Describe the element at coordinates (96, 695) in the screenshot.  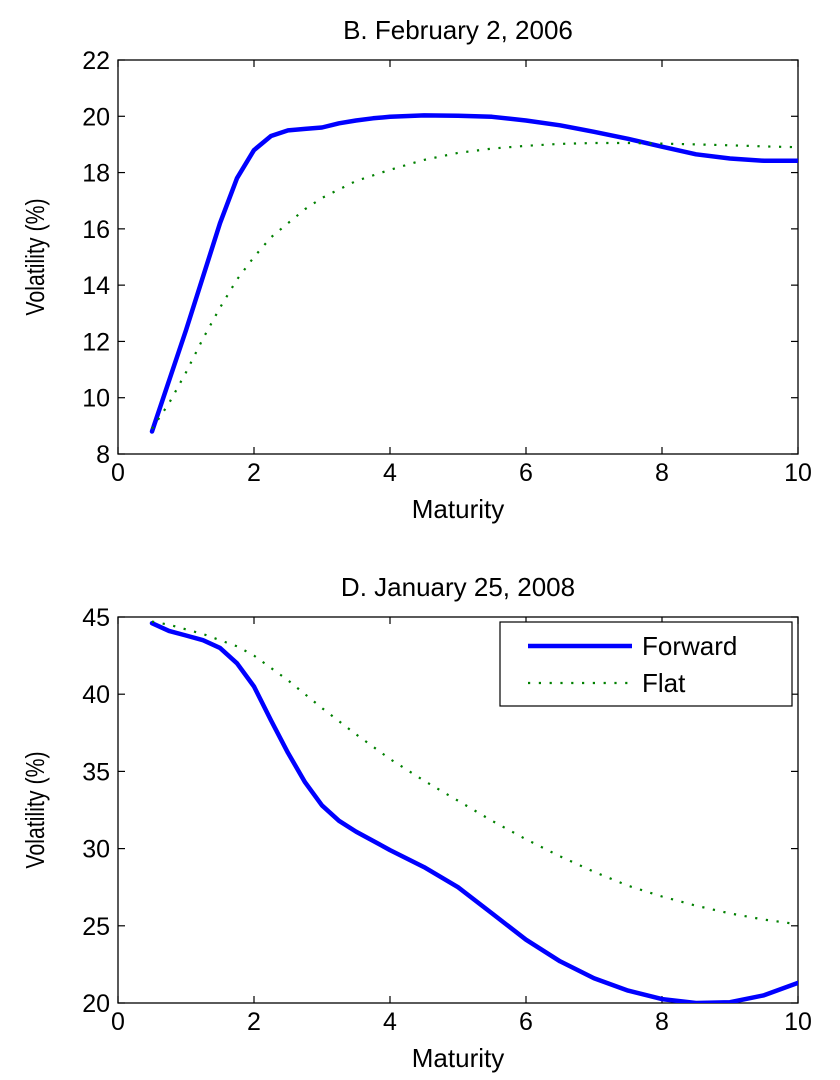
I see `y-tick-label: 40` at that location.